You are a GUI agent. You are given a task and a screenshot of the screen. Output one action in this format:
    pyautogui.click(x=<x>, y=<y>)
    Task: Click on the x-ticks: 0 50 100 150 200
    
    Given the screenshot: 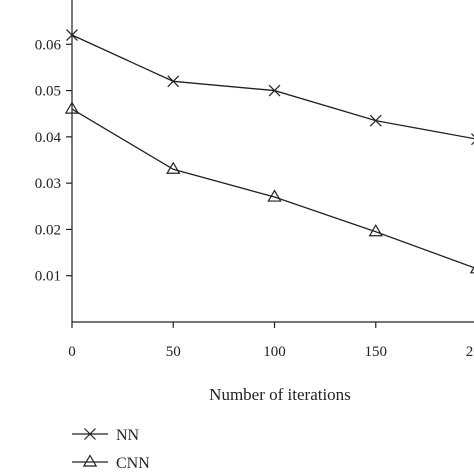 What is the action you would take?
    pyautogui.click(x=271, y=341)
    